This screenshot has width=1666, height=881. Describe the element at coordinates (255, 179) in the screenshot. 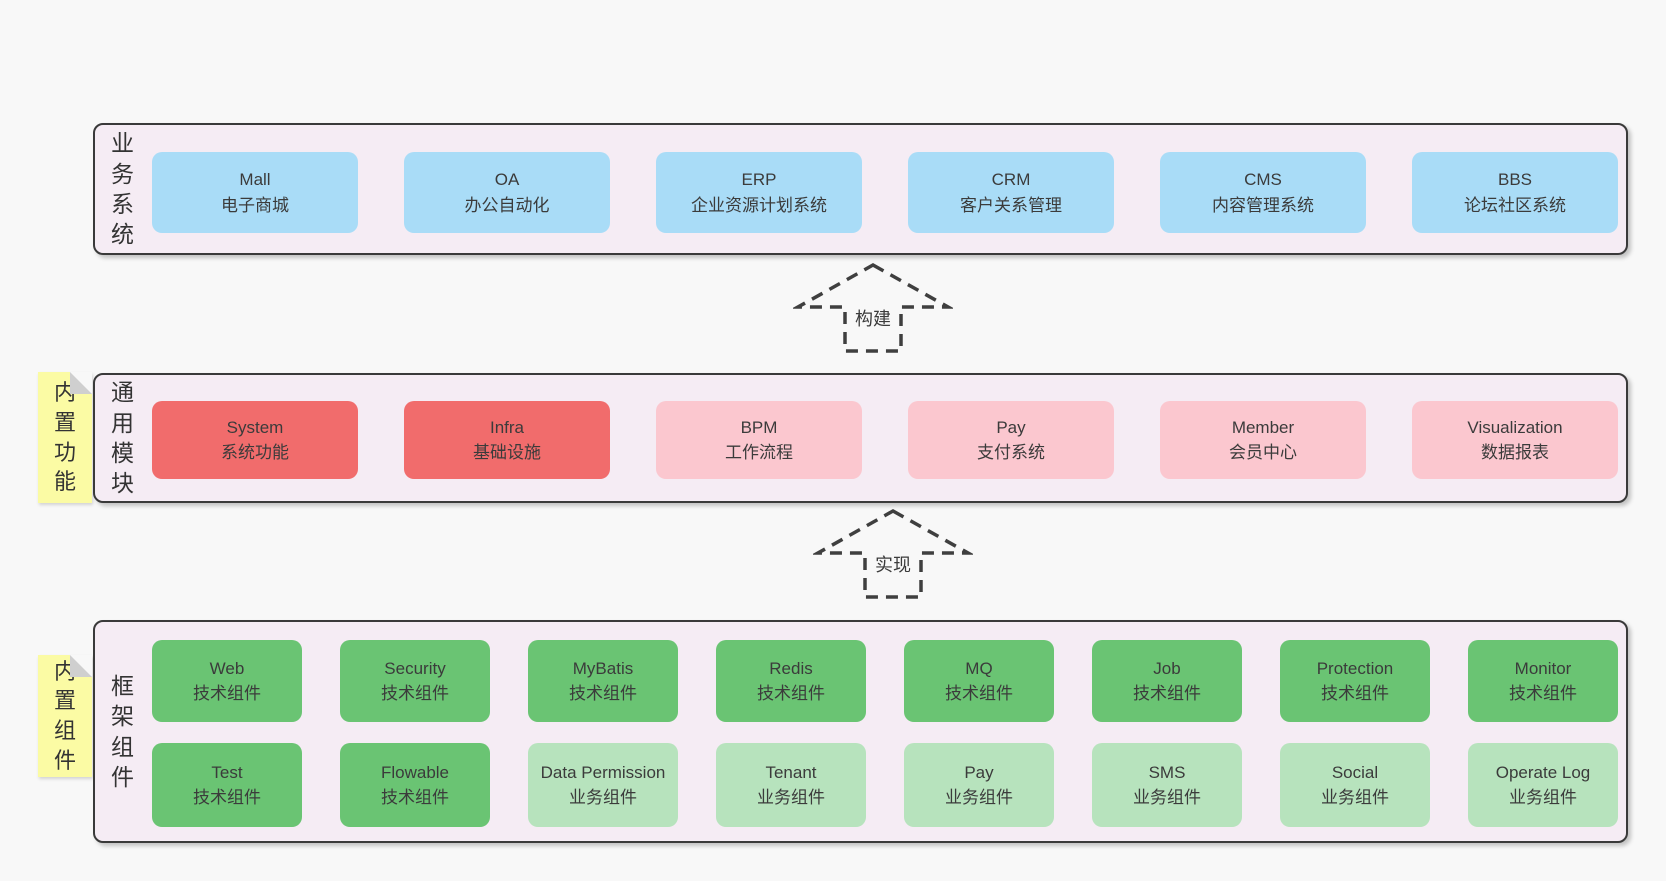

I see `box-title: Mall` at that location.